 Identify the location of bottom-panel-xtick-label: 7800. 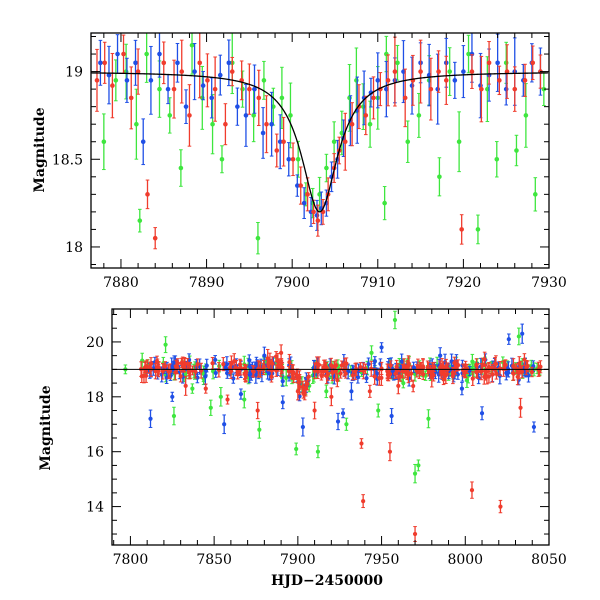
(131, 560).